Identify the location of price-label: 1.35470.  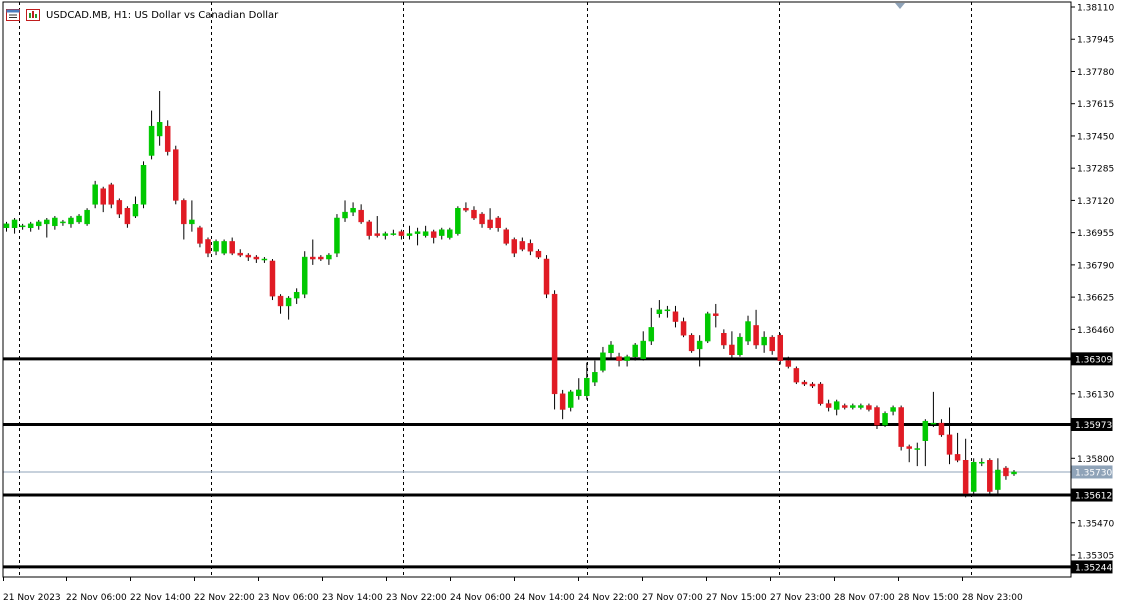
(1095, 524).